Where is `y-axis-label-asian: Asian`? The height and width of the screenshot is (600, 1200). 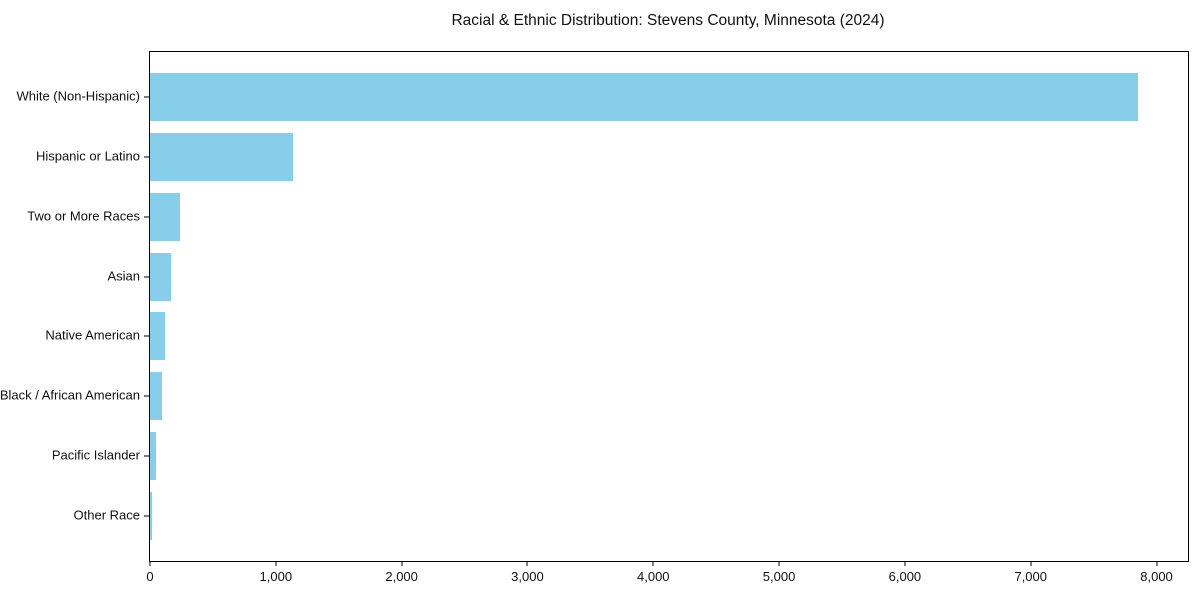 y-axis-label-asian: Asian is located at coordinates (123, 276).